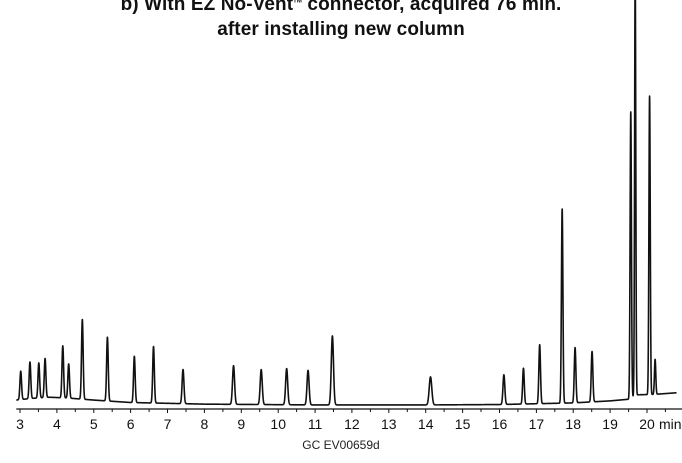  What do you see at coordinates (463, 424) in the screenshot?
I see `x-tick-label: 15` at bounding box center [463, 424].